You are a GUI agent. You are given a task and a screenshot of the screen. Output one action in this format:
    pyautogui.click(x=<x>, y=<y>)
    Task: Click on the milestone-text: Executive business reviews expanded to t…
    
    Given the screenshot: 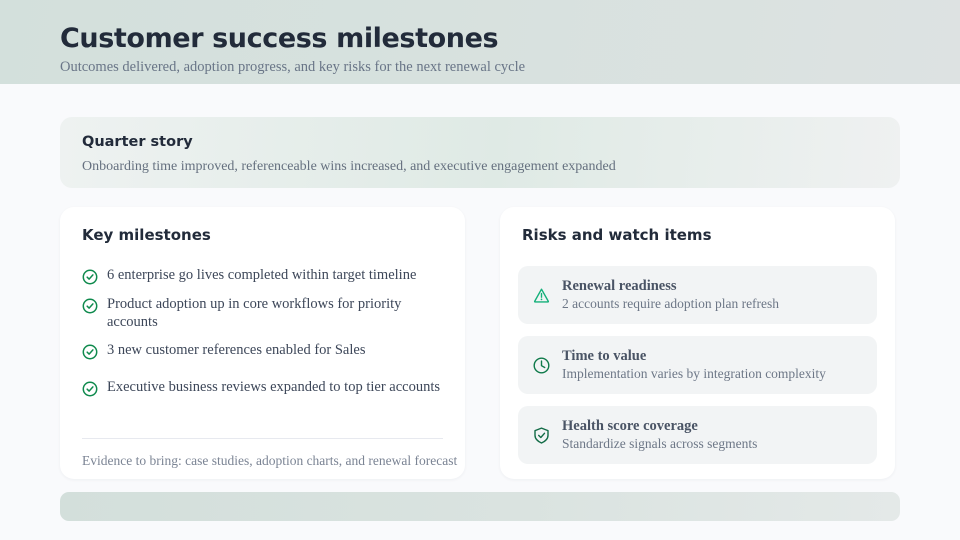 What is the action you would take?
    pyautogui.click(x=273, y=387)
    